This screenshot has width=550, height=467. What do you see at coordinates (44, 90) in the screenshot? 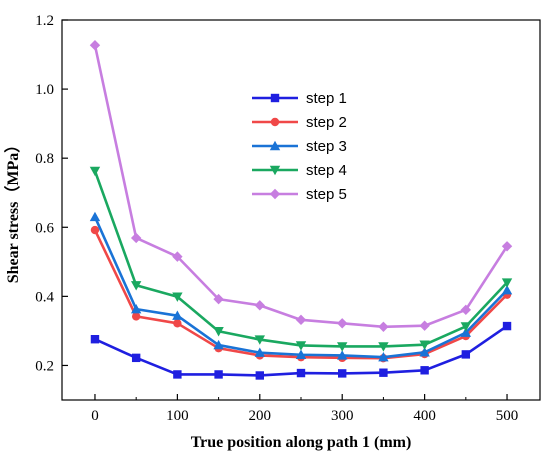
I see `y-tick-label: 1.0` at bounding box center [44, 90].